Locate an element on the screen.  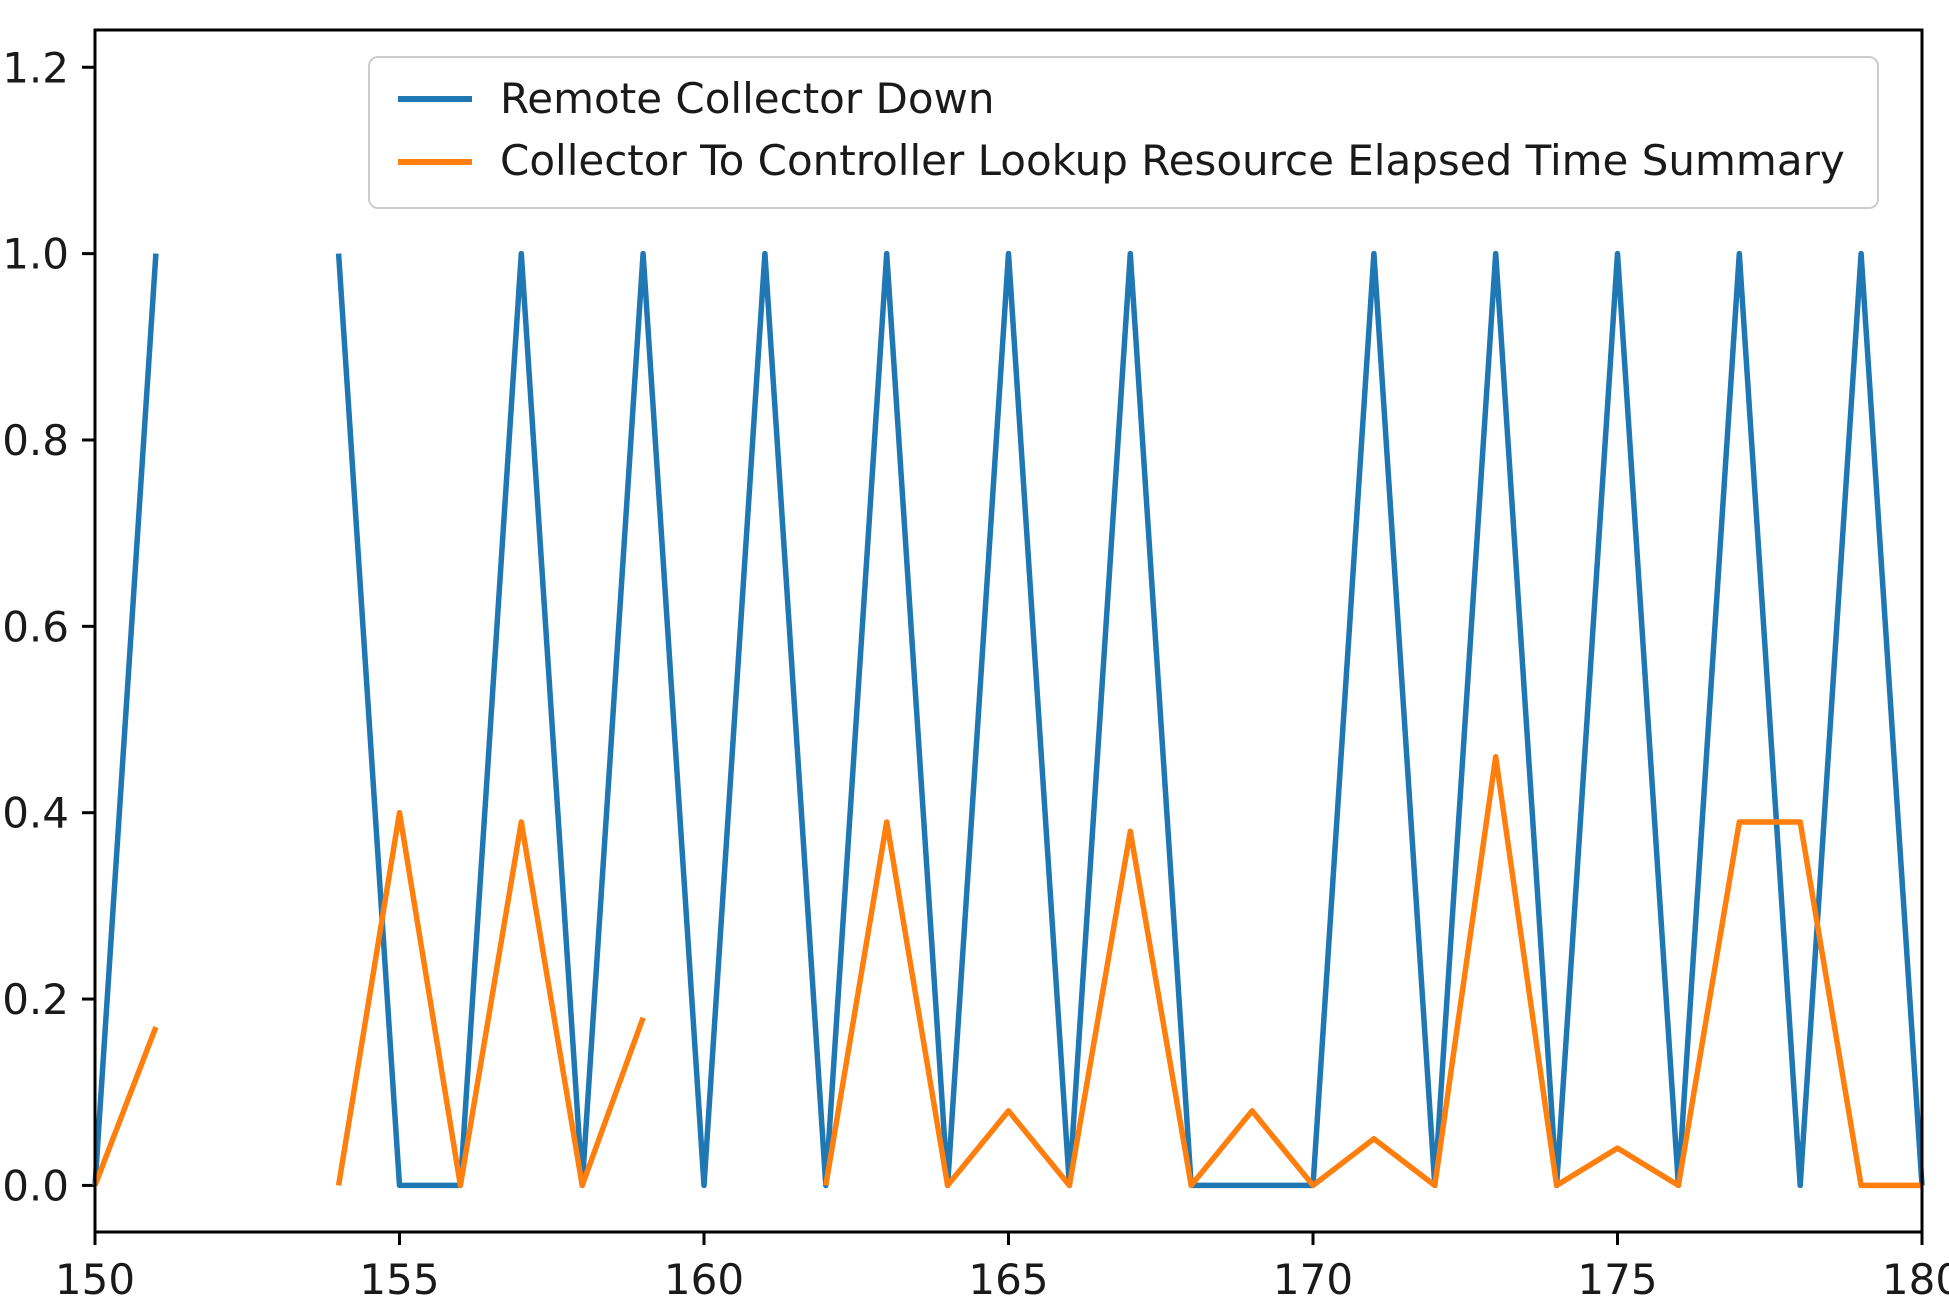
x-tick-label: 180 is located at coordinates (1915, 1279).